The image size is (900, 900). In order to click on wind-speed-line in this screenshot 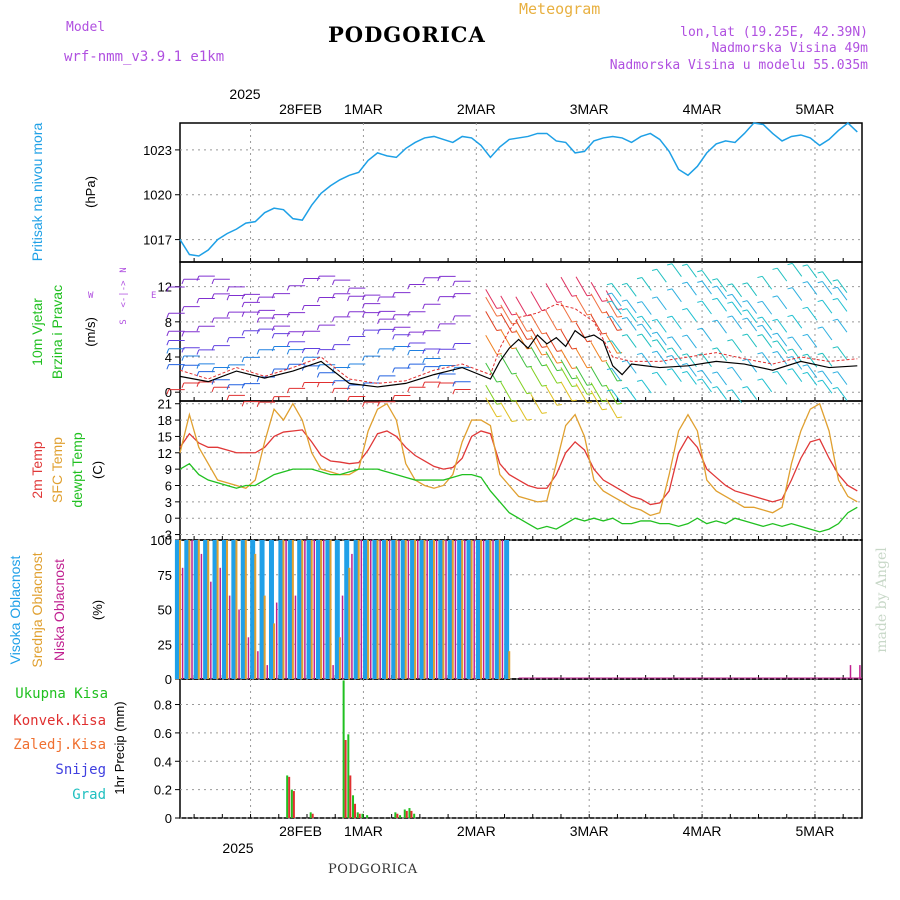, I will do `click(518, 358)`.